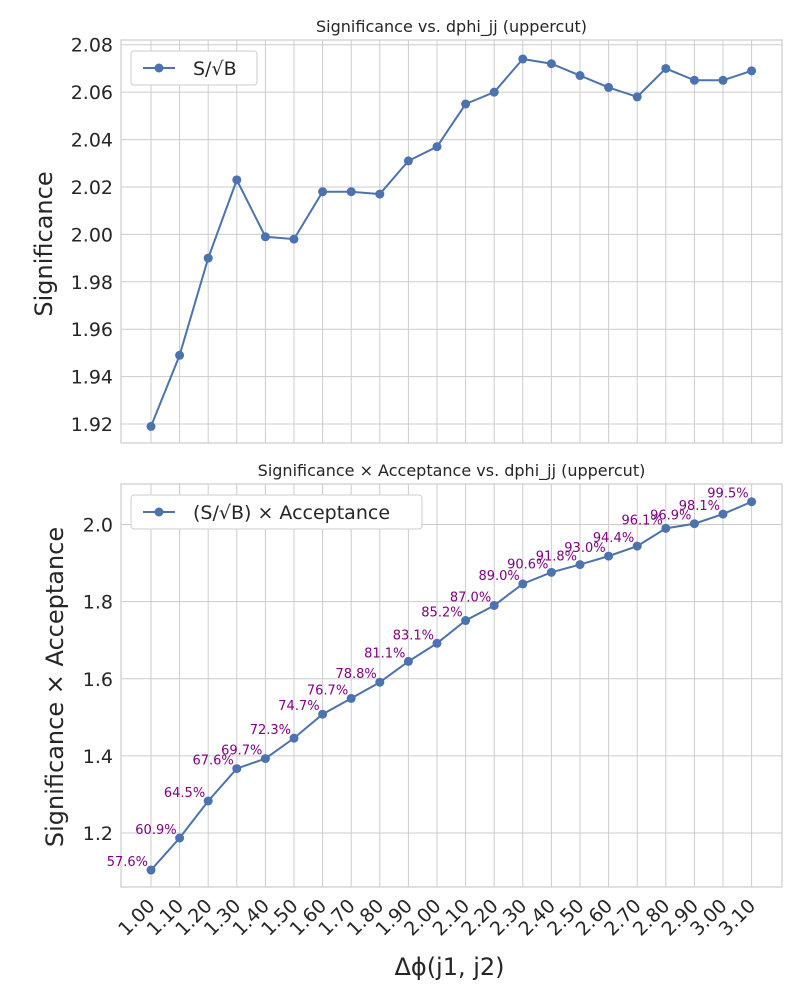 The image size is (800, 1004). What do you see at coordinates (184, 793) in the screenshot?
I see `data-label: 64.5%` at bounding box center [184, 793].